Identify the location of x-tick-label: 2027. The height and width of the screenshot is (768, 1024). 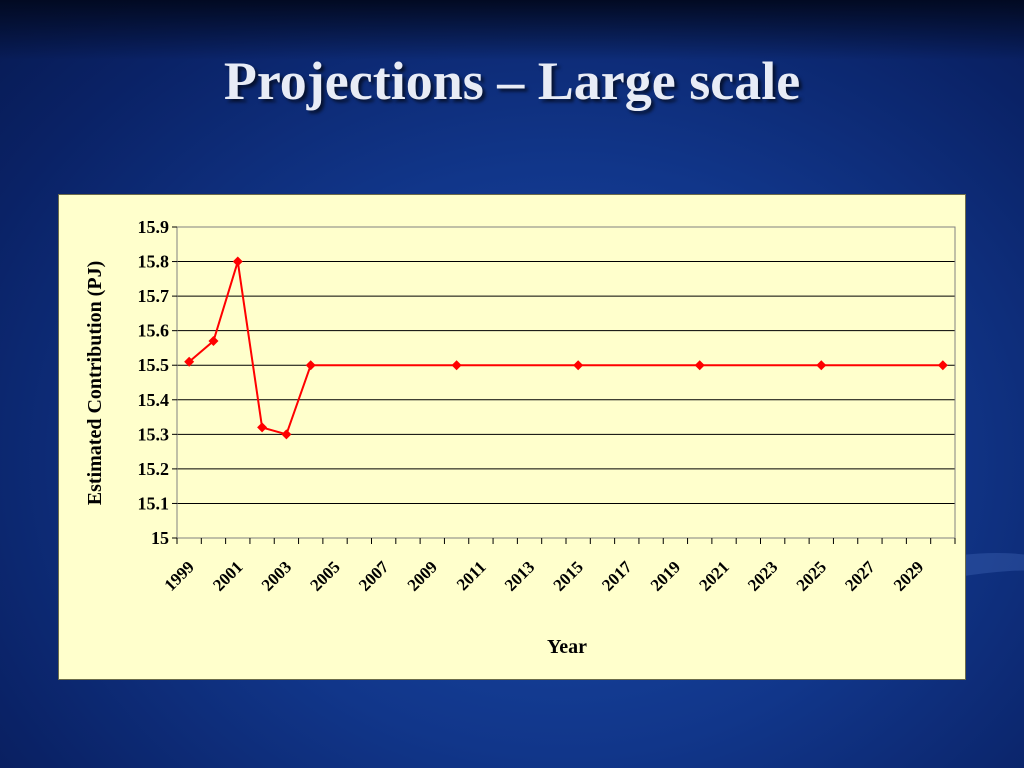
(860, 576).